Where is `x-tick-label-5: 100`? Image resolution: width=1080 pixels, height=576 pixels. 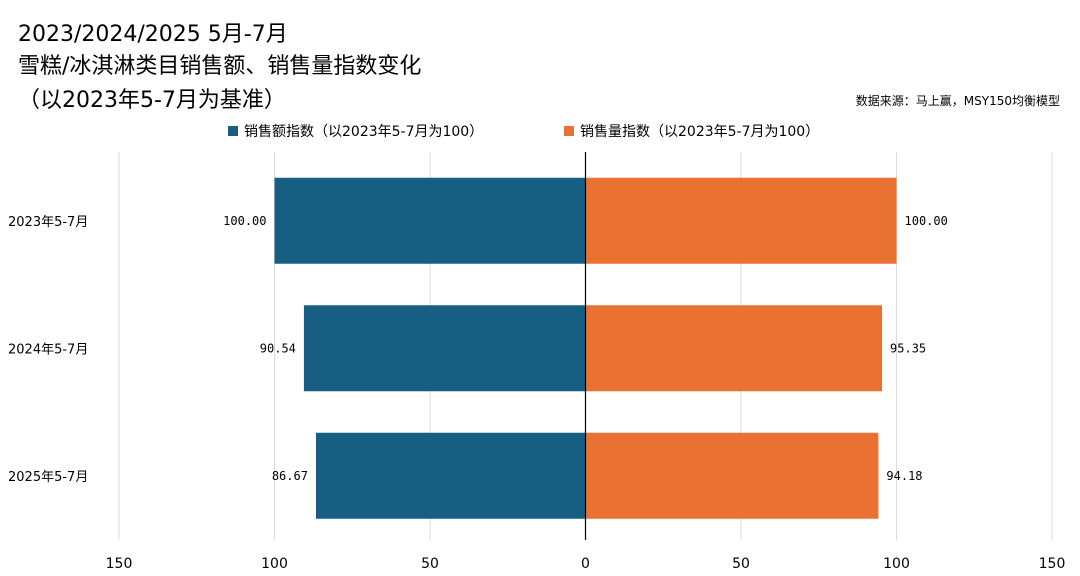
x-tick-label-5: 100 is located at coordinates (896, 564).